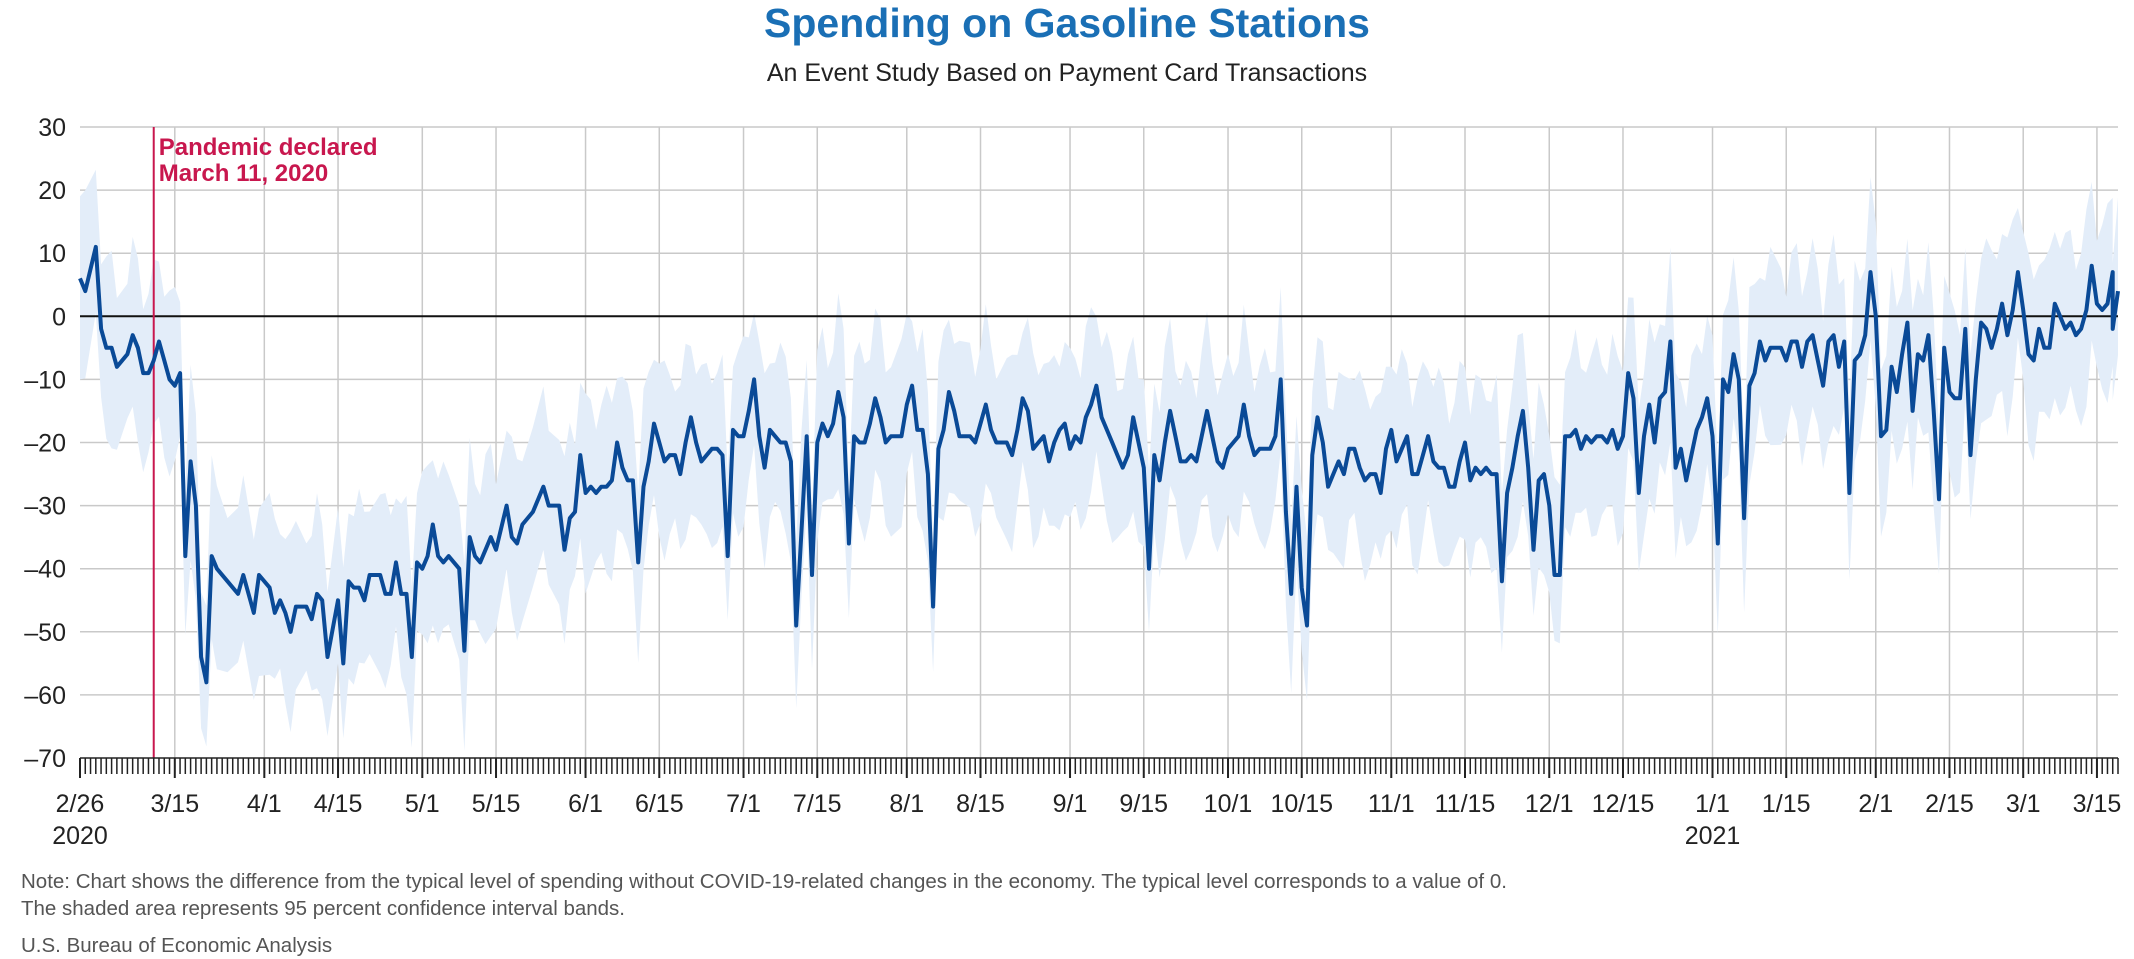  What do you see at coordinates (45, 444) in the screenshot?
I see `y-tick-label: –20` at bounding box center [45, 444].